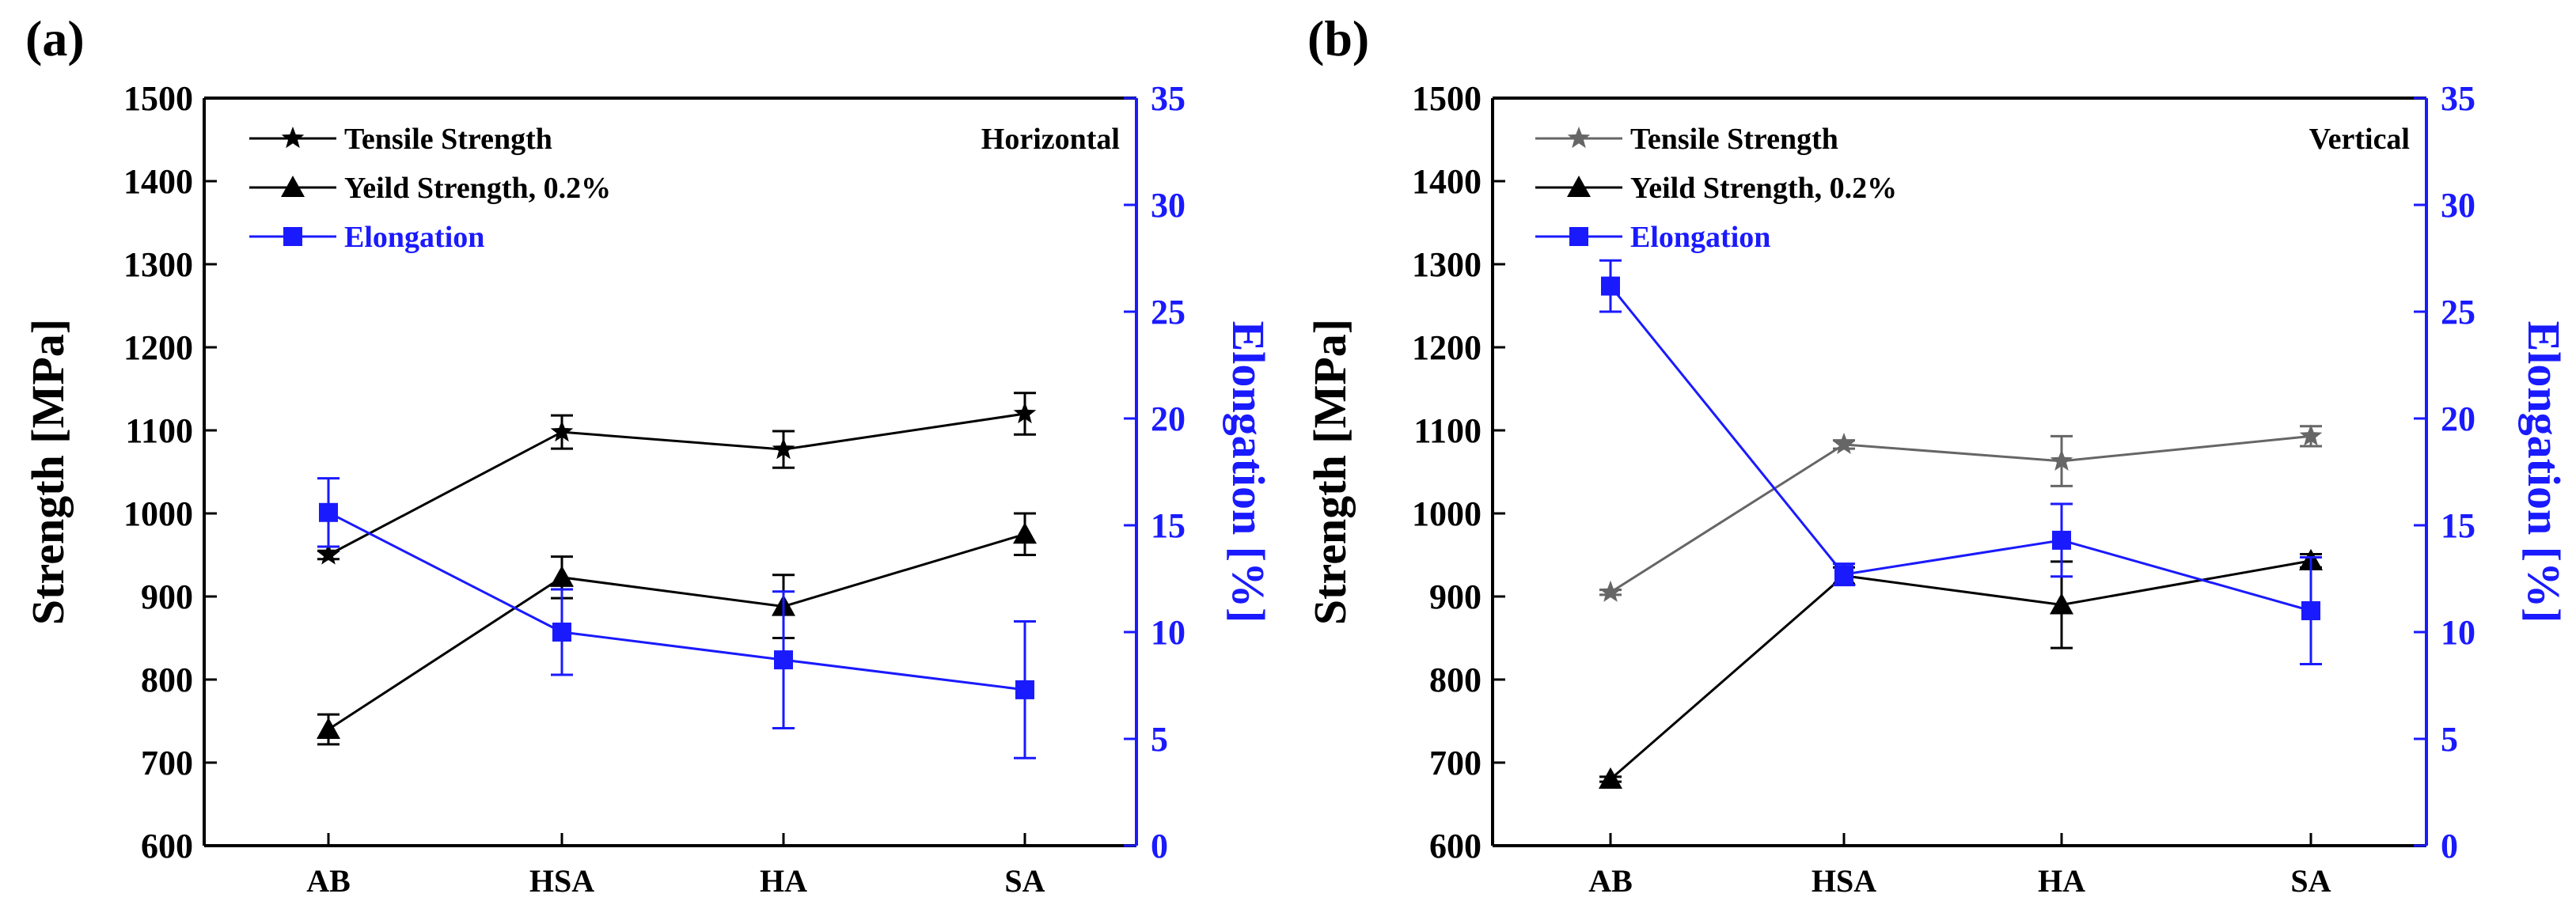 The width and height of the screenshot is (2576, 924). What do you see at coordinates (1050, 140) in the screenshot?
I see `orientation-label: Horizontal` at bounding box center [1050, 140].